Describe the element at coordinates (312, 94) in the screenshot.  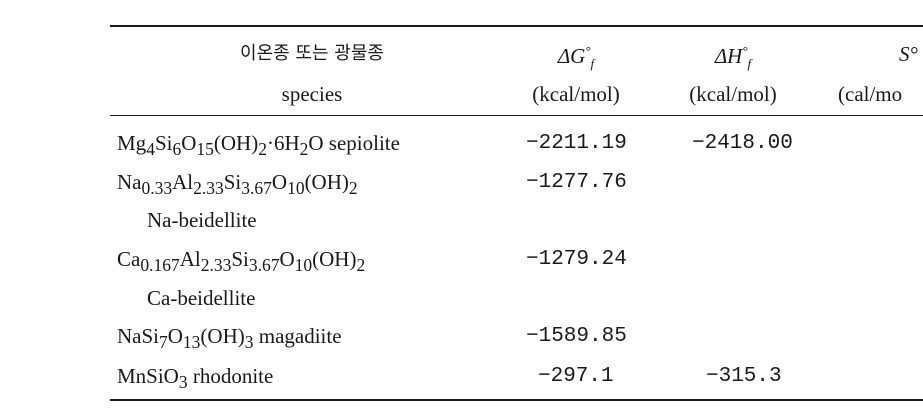
I see `header-species-english: species` at that location.